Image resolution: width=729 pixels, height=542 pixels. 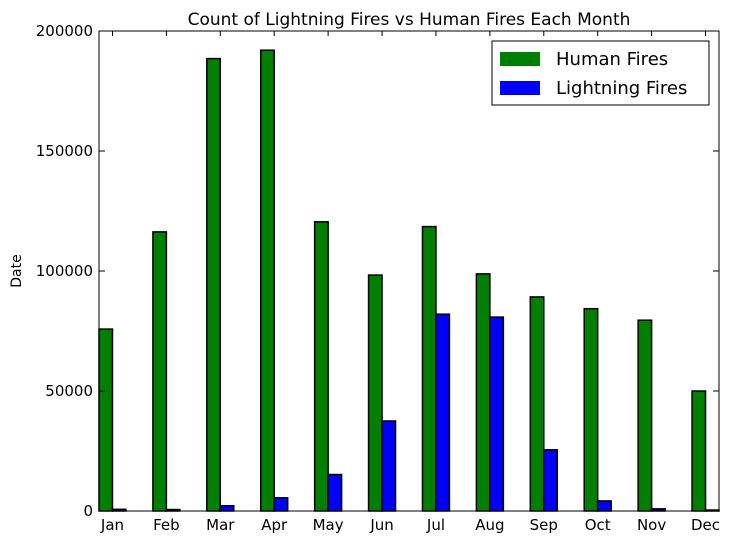 I want to click on x-tick-label: Sep, so click(x=544, y=525).